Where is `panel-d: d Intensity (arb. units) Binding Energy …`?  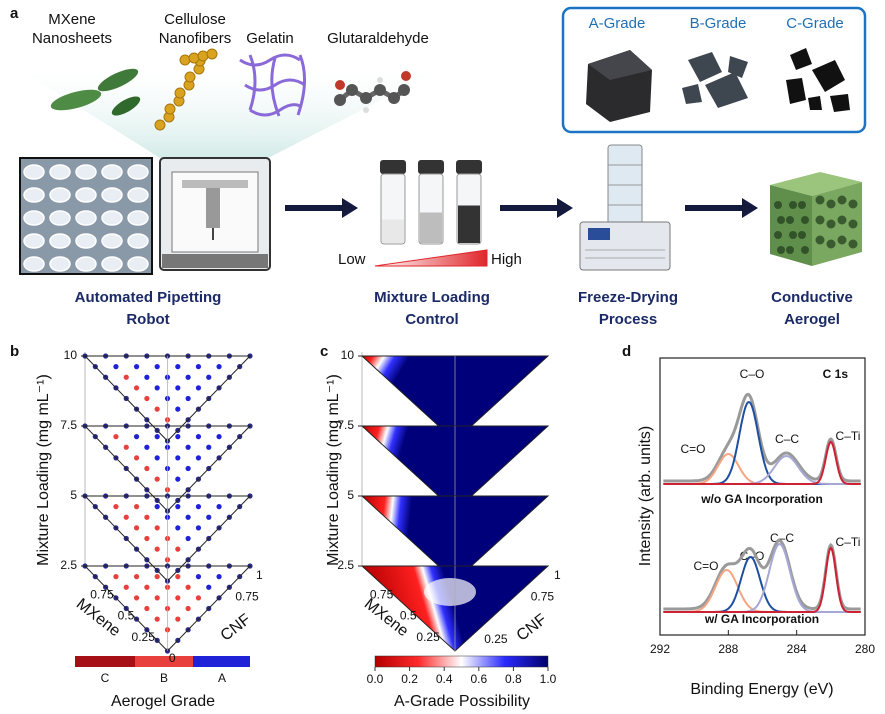
panel-d: d Intensity (arb. units) Binding Energy … is located at coordinates (748, 520).